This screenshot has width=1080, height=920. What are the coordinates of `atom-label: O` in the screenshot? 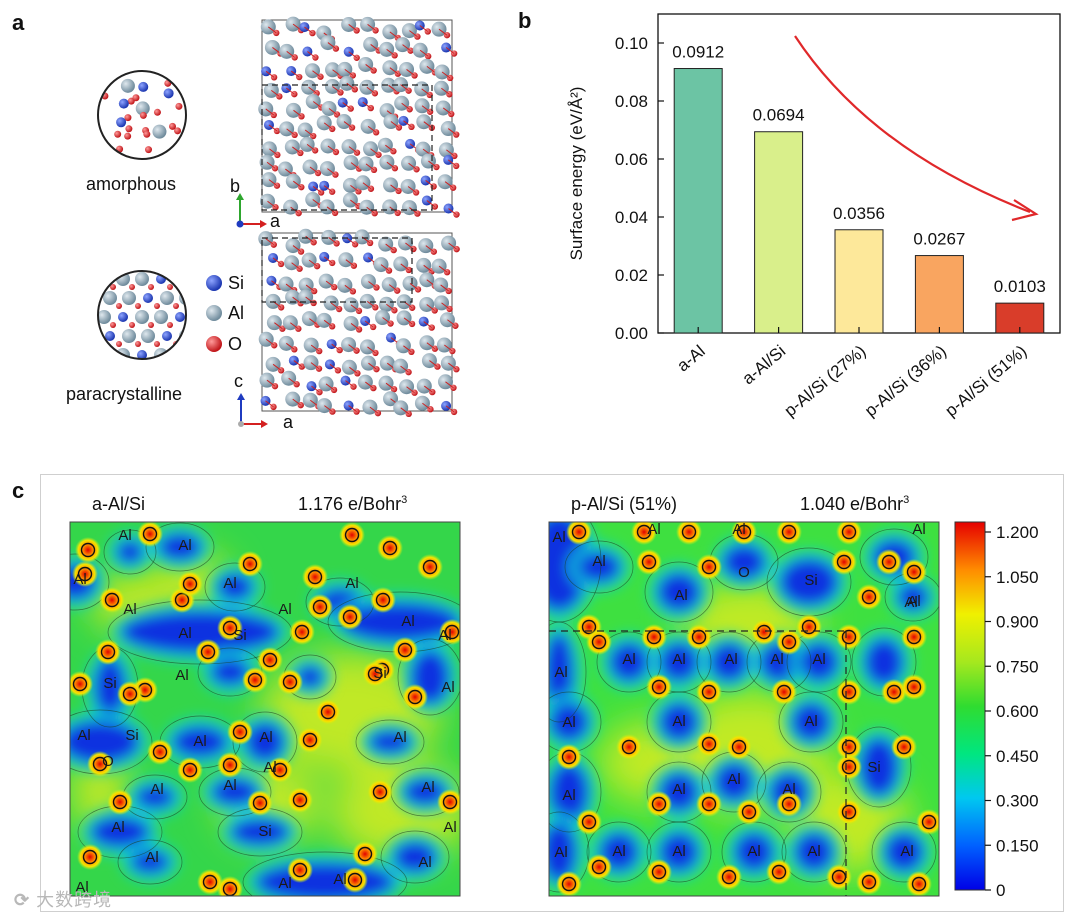 It's located at (744, 572).